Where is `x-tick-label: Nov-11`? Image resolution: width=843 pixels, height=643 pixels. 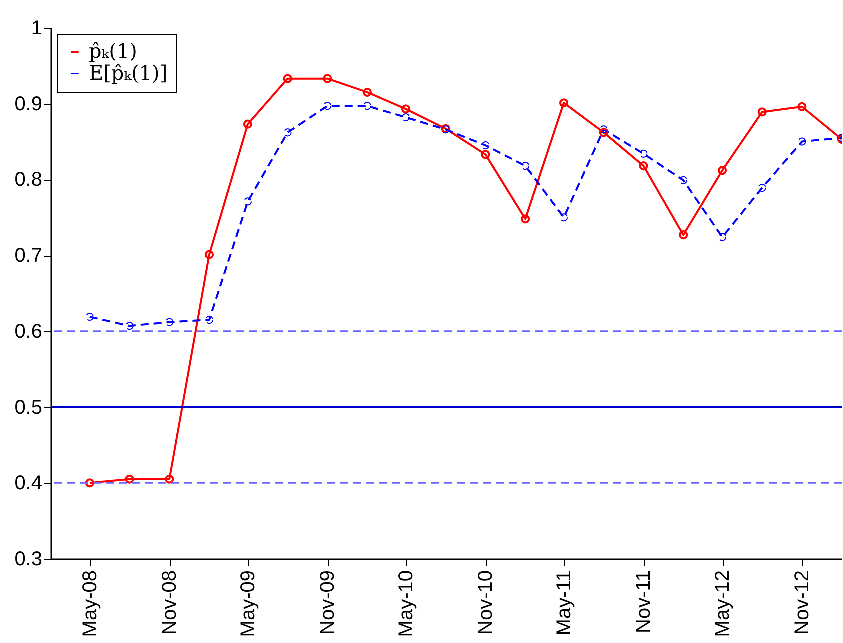 x-tick-label: Nov-11 is located at coordinates (644, 602).